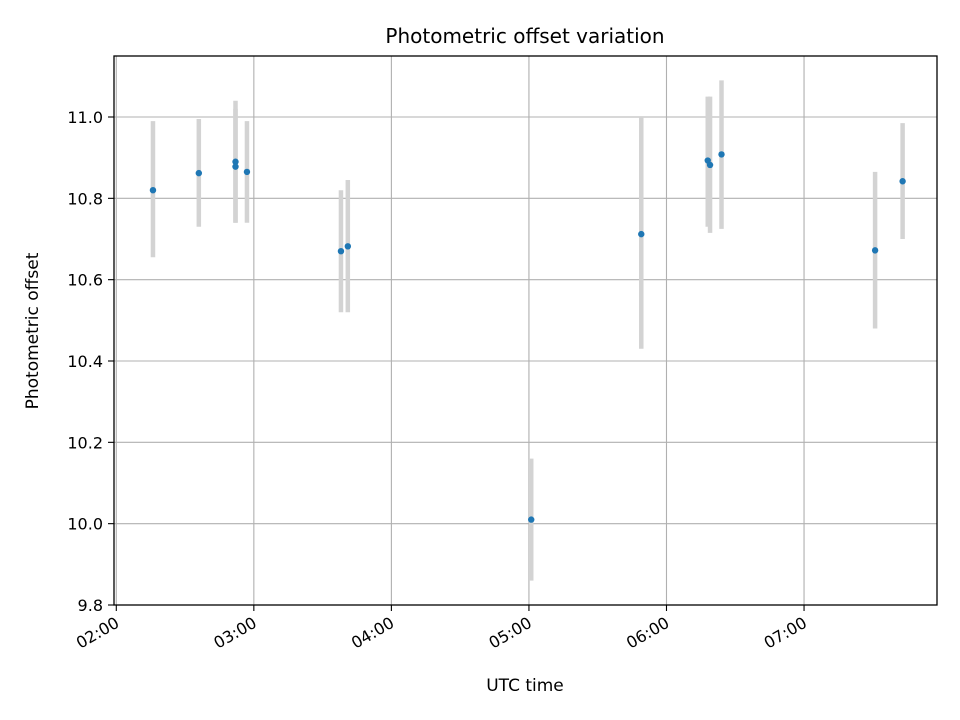 The width and height of the screenshot is (960, 720). Describe the element at coordinates (90, 605) in the screenshot. I see `y-tick-label: 9.8` at that location.